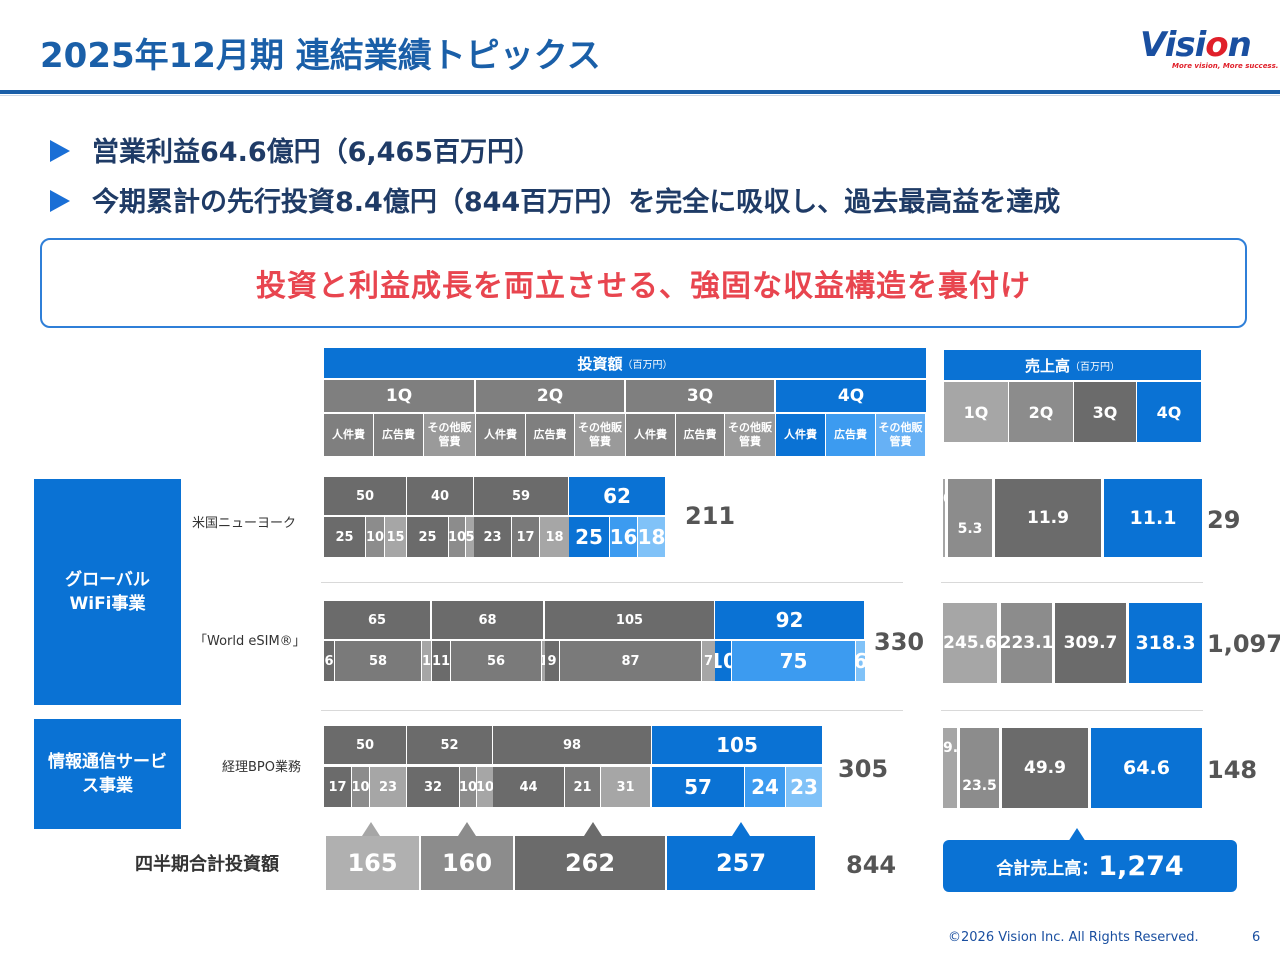 The width and height of the screenshot is (1280, 960). Describe the element at coordinates (1027, 643) in the screenshot. I see `sales-q2-bar: 223.1` at that location.